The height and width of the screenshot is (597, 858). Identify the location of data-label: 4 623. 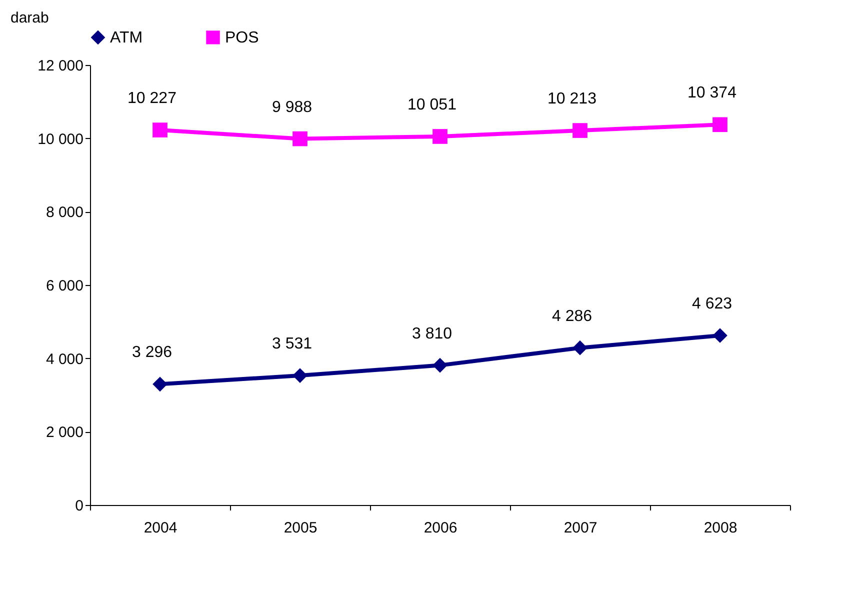
(712, 303).